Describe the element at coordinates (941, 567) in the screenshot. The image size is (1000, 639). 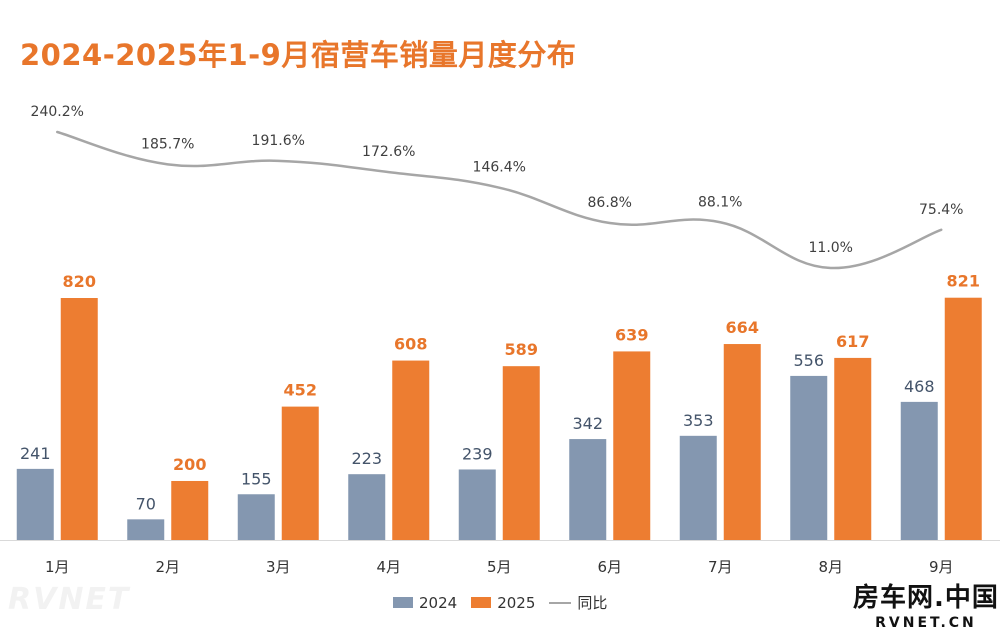
I see `x-tick-label-9: 9月` at that location.